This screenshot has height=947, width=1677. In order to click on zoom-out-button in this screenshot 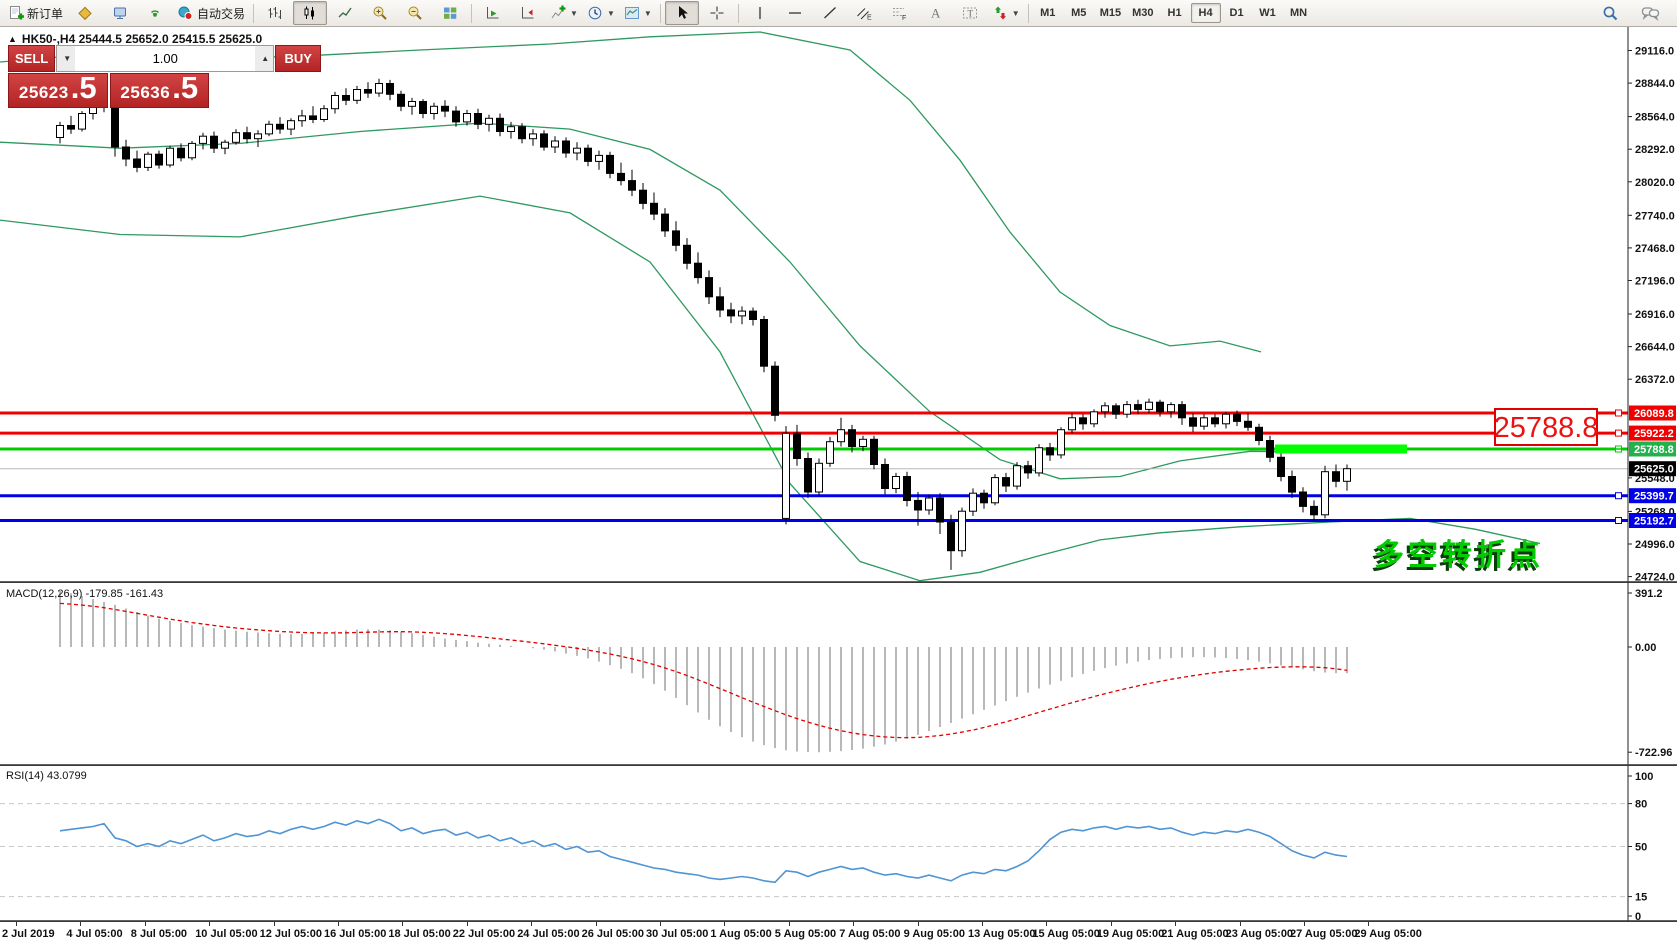, I will do `click(415, 13)`.